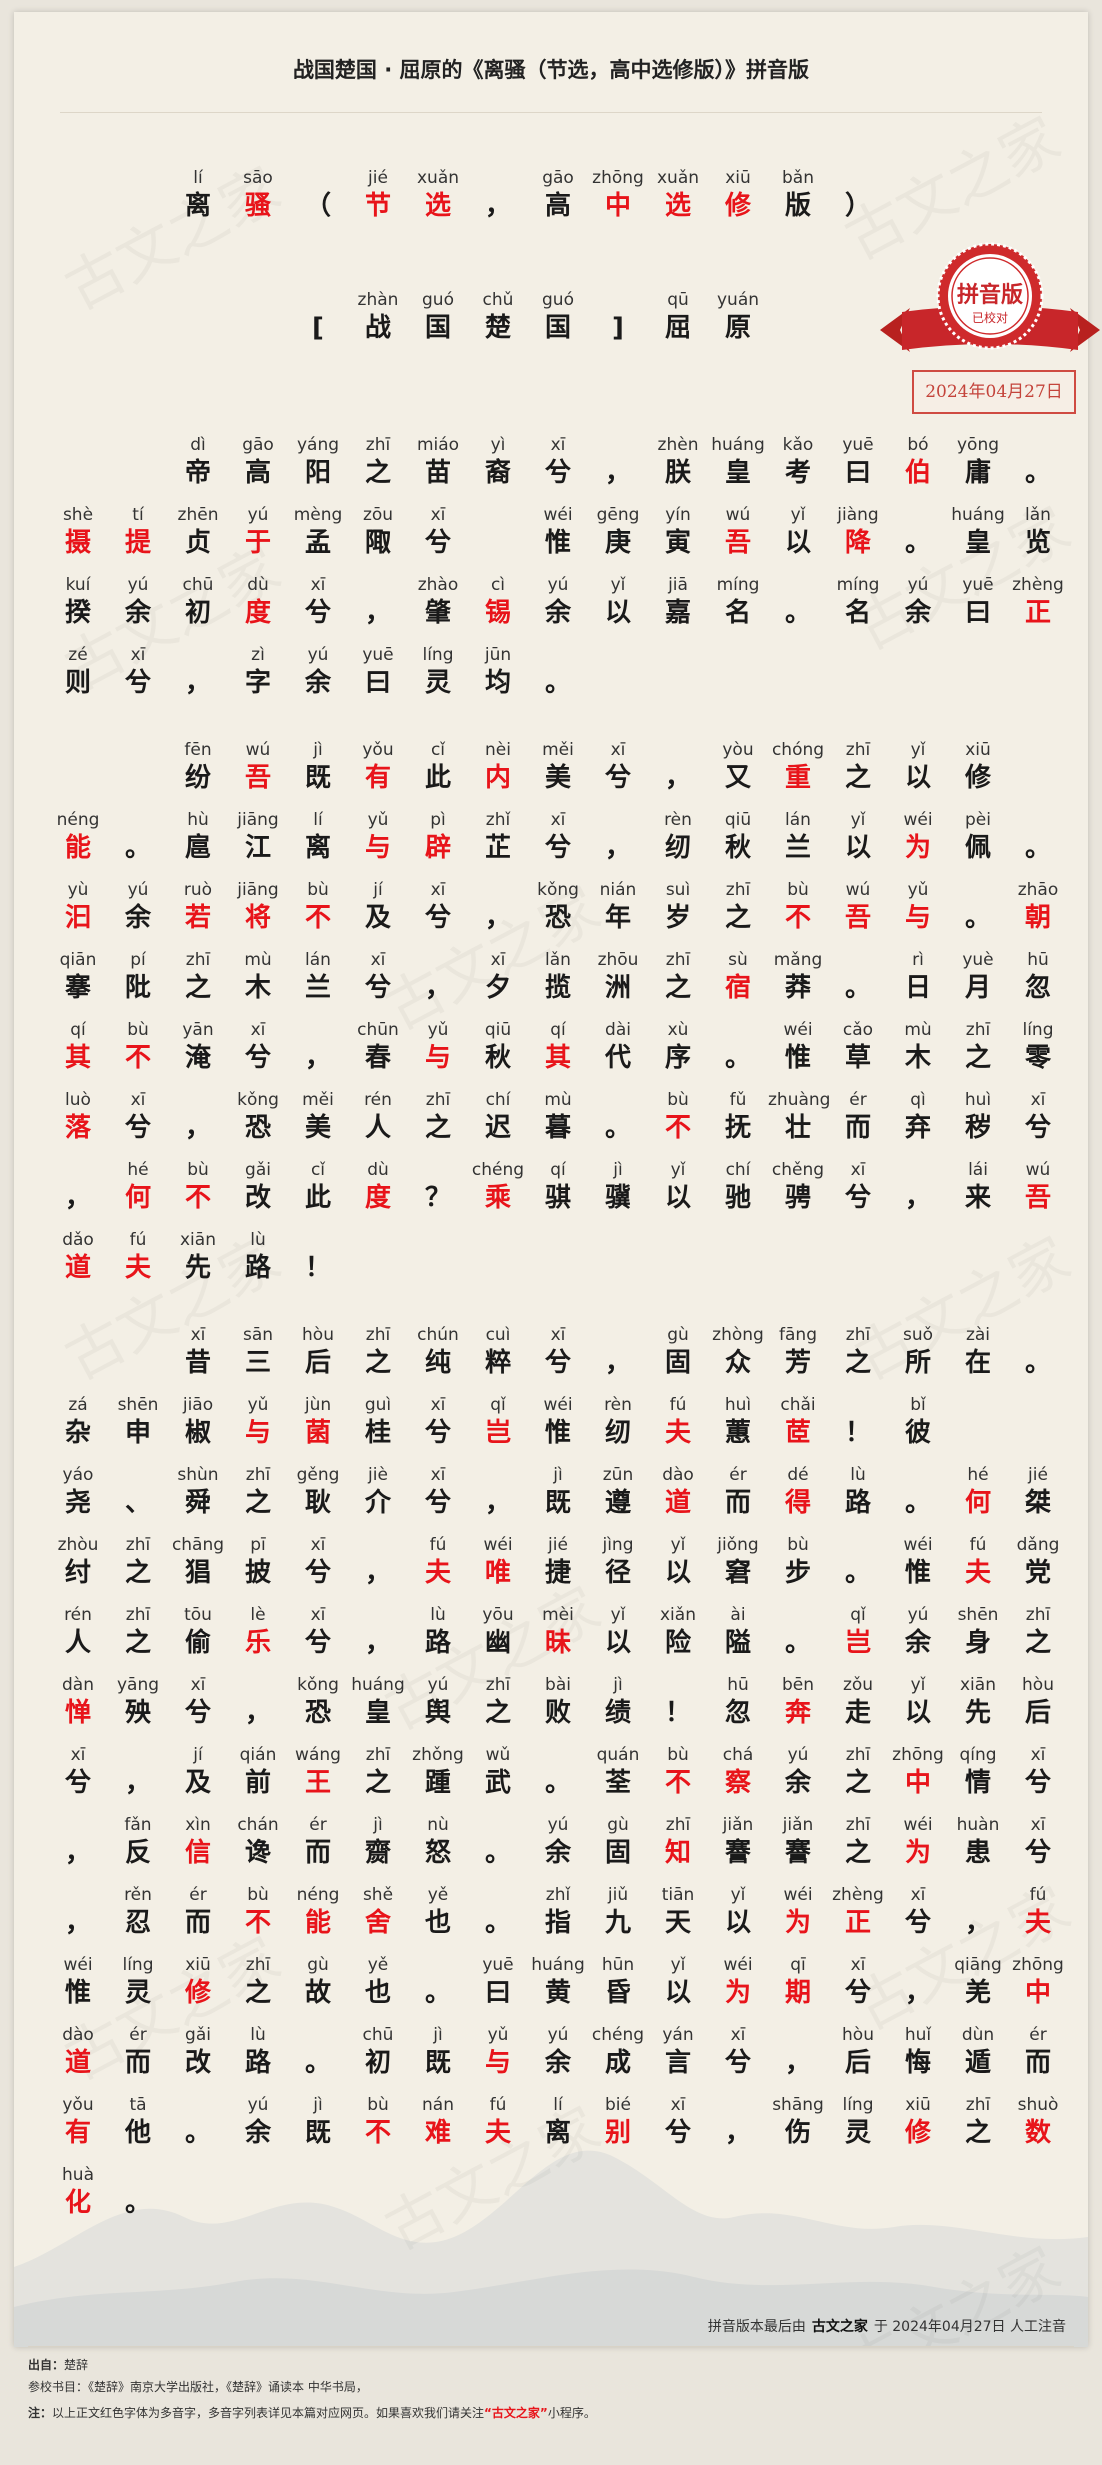  Describe the element at coordinates (678, 2035) in the screenshot. I see `pinyin: yán` at that location.